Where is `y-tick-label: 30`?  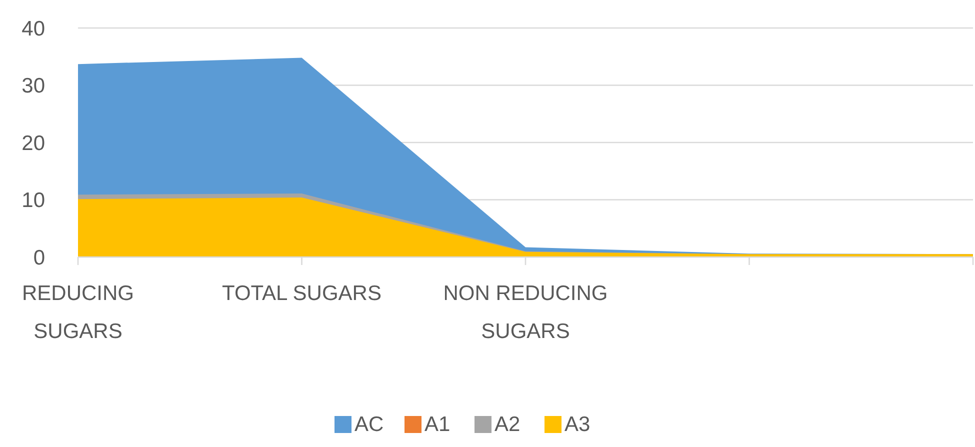
y-tick-label: 30 is located at coordinates (33, 86).